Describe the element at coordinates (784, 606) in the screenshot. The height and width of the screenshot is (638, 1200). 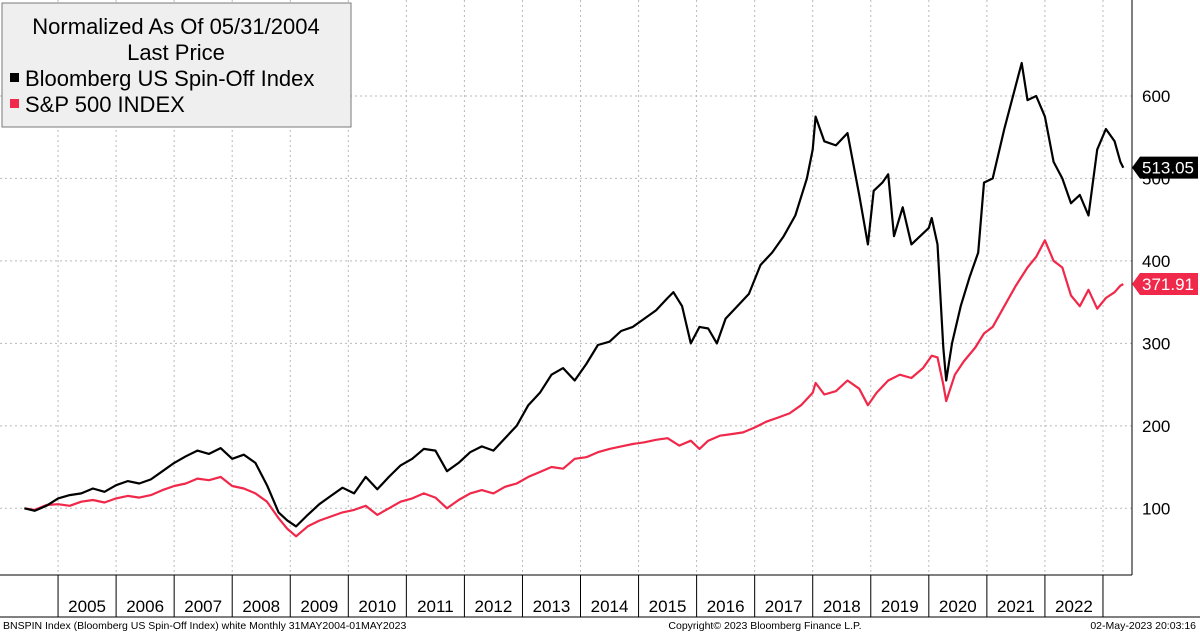
I see `x-tick-label: 2017` at that location.